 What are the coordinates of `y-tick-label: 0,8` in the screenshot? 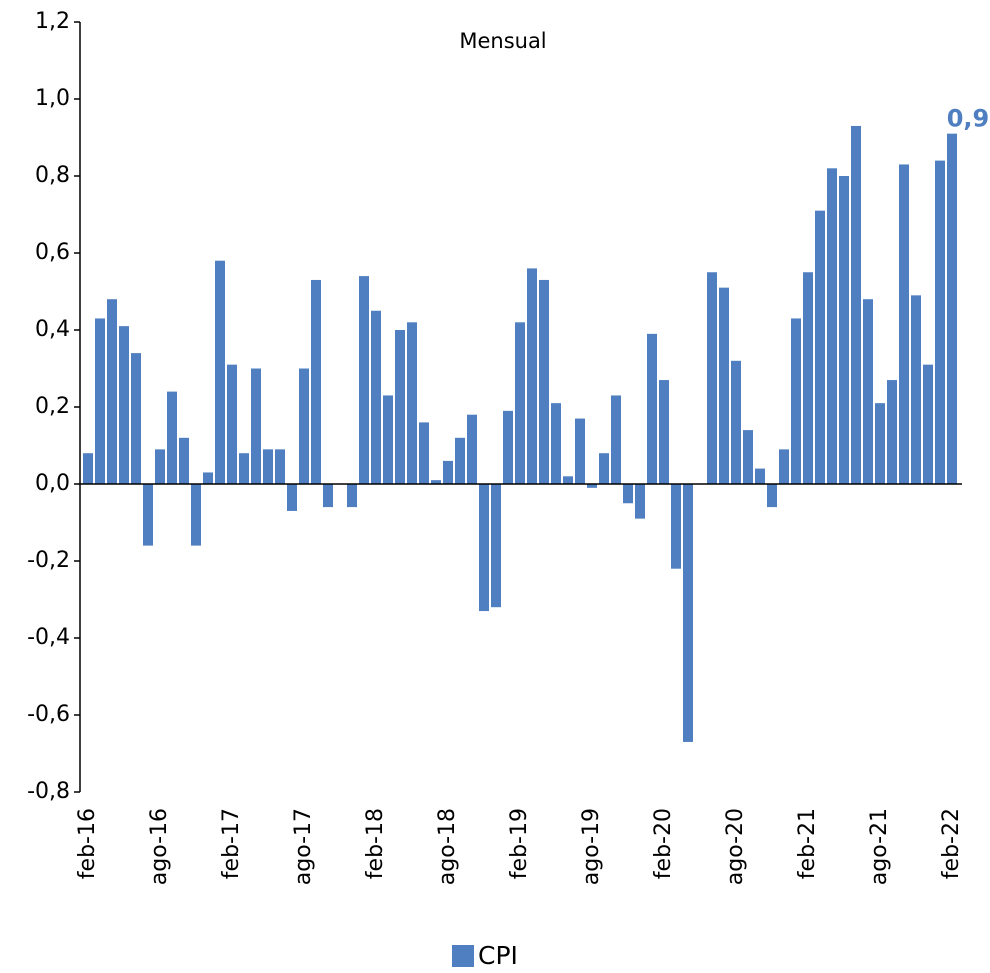 It's located at (52, 175).